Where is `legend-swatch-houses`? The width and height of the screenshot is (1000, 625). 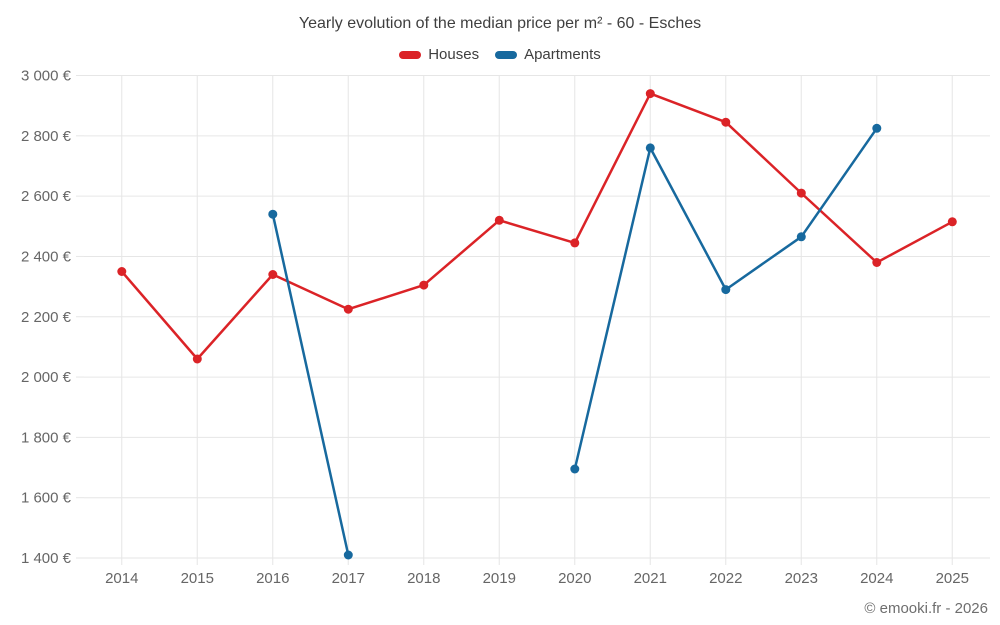 legend-swatch-houses is located at coordinates (410, 54).